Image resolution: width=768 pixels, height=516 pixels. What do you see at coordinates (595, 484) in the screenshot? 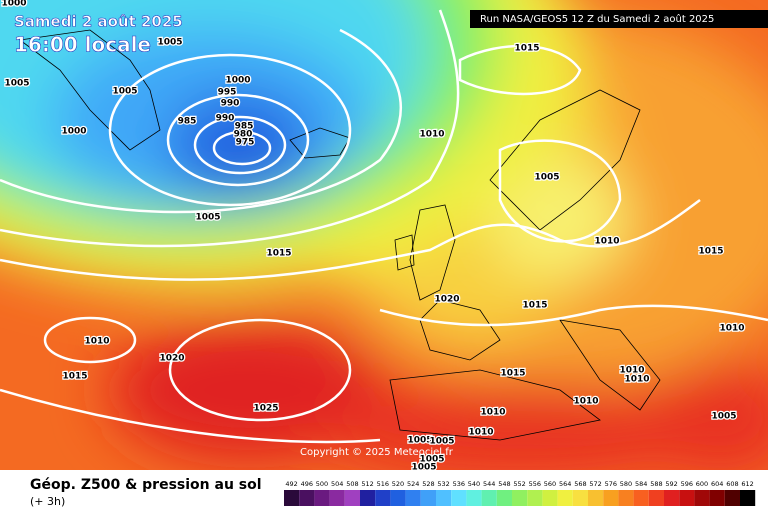
I see `scale-label: 572` at bounding box center [595, 484].